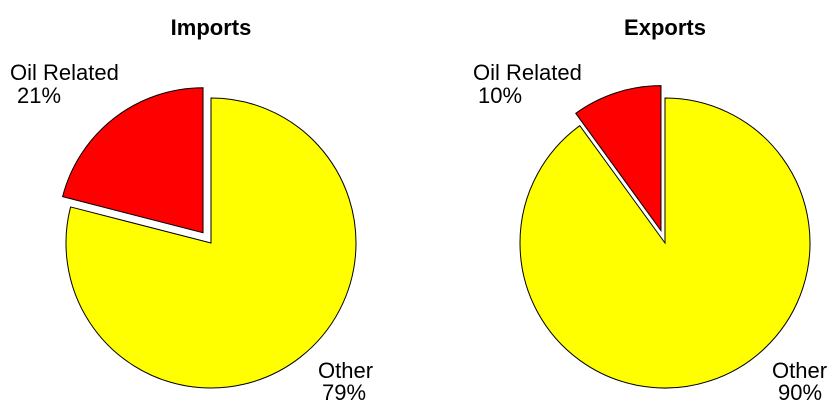 The height and width of the screenshot is (408, 835). I want to click on slice-value-label: 79%, so click(344, 392).